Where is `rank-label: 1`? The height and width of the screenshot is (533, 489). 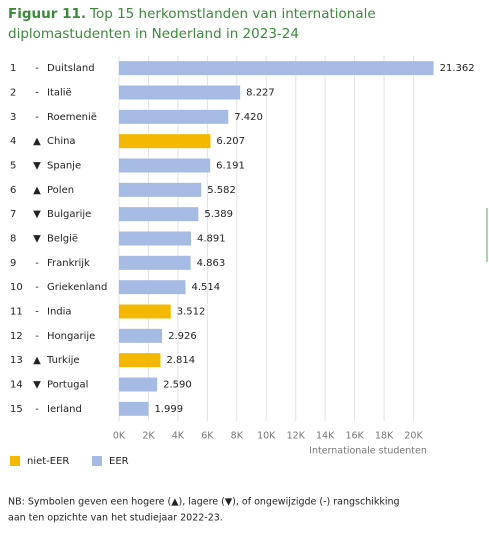
rank-label: 1 is located at coordinates (13, 68).